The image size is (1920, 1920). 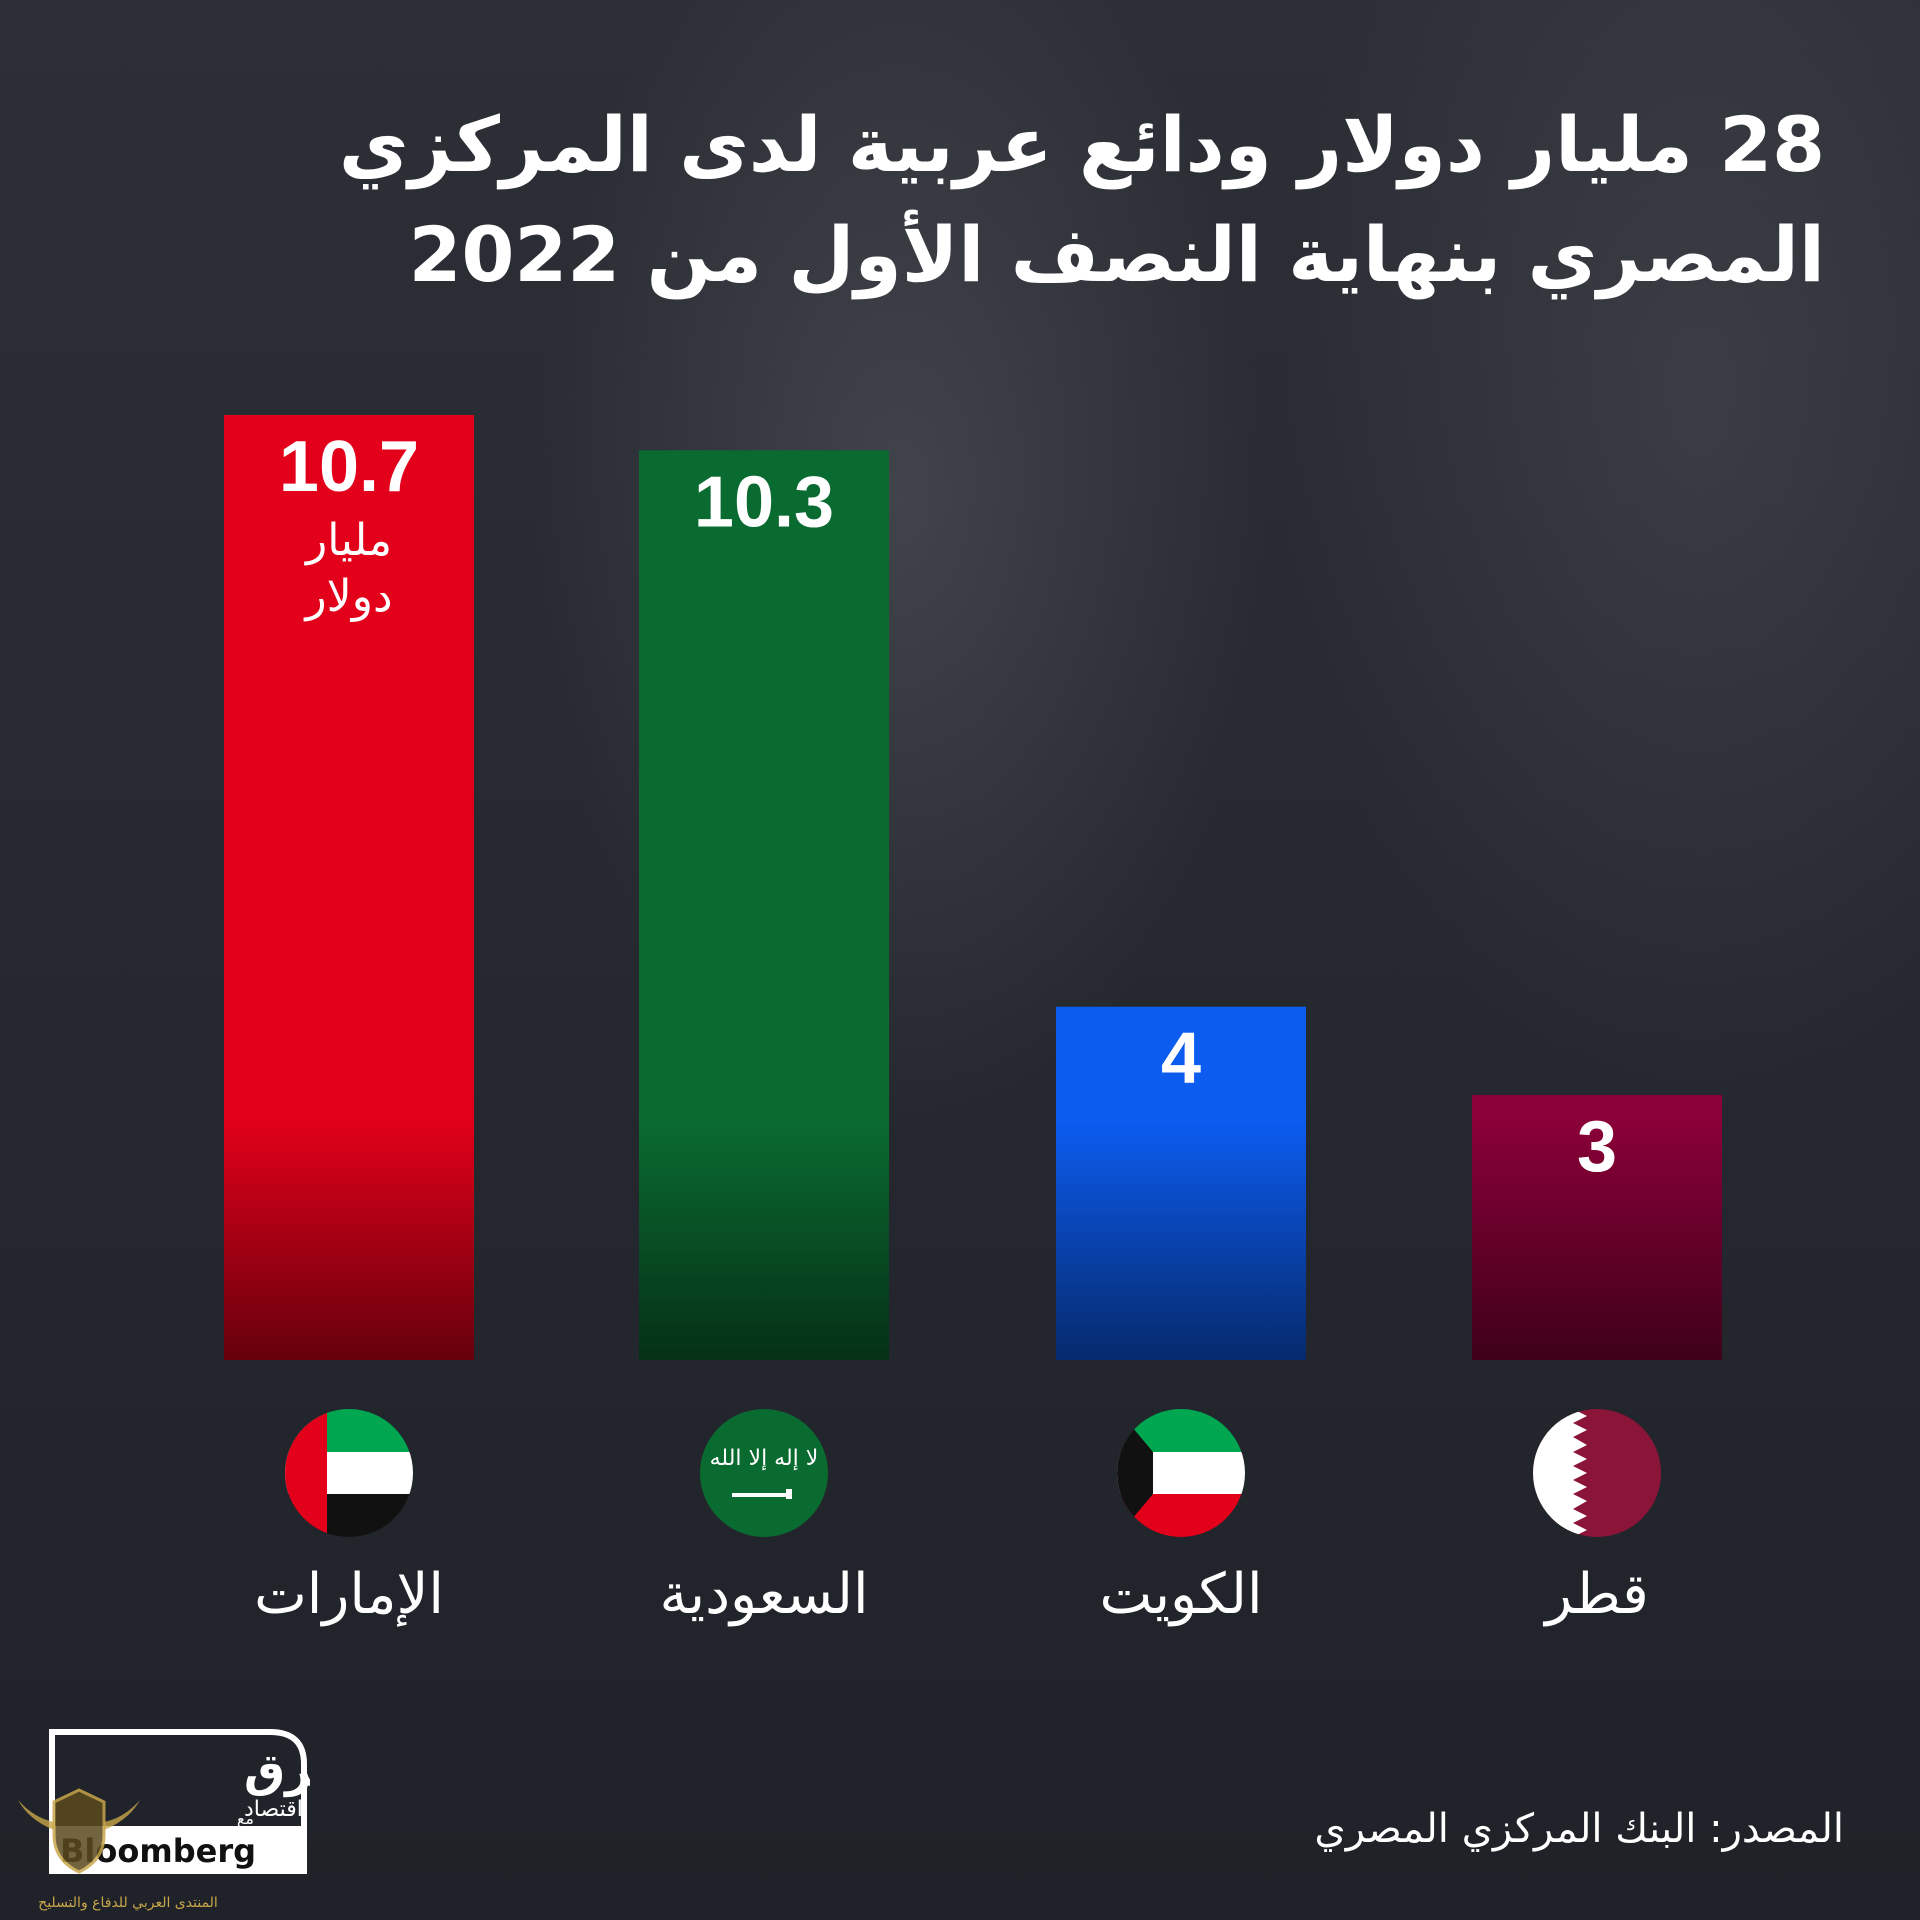 I want to click on svg-text: الشرق, so click(x=277, y=1770).